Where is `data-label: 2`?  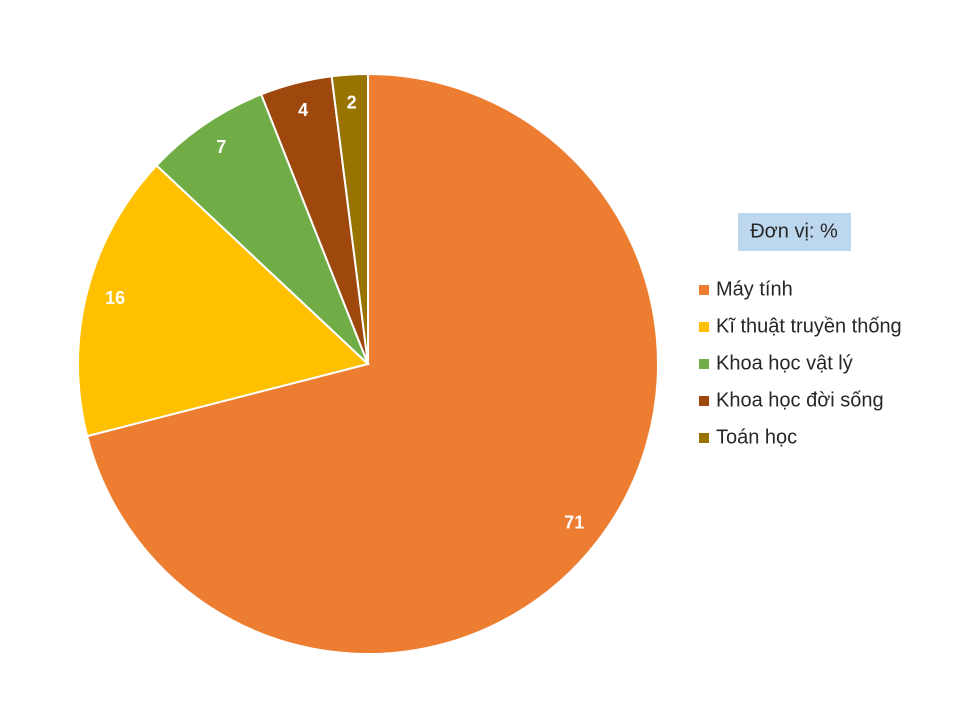 data-label: 2 is located at coordinates (352, 102).